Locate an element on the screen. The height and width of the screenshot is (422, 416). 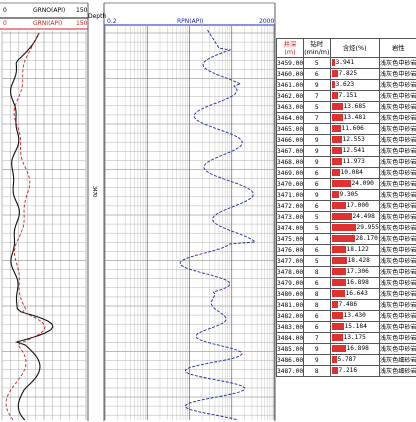
gas-value: 13.175 is located at coordinates (354, 338).